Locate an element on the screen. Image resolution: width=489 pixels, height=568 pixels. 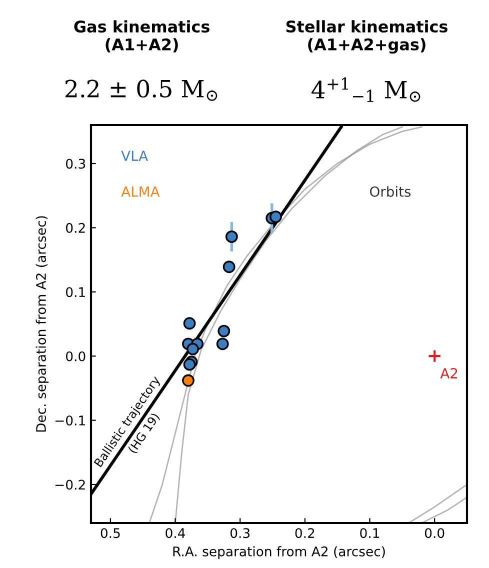
text: Gas kinematics (A1+A2) is located at coordinates (142, 36).